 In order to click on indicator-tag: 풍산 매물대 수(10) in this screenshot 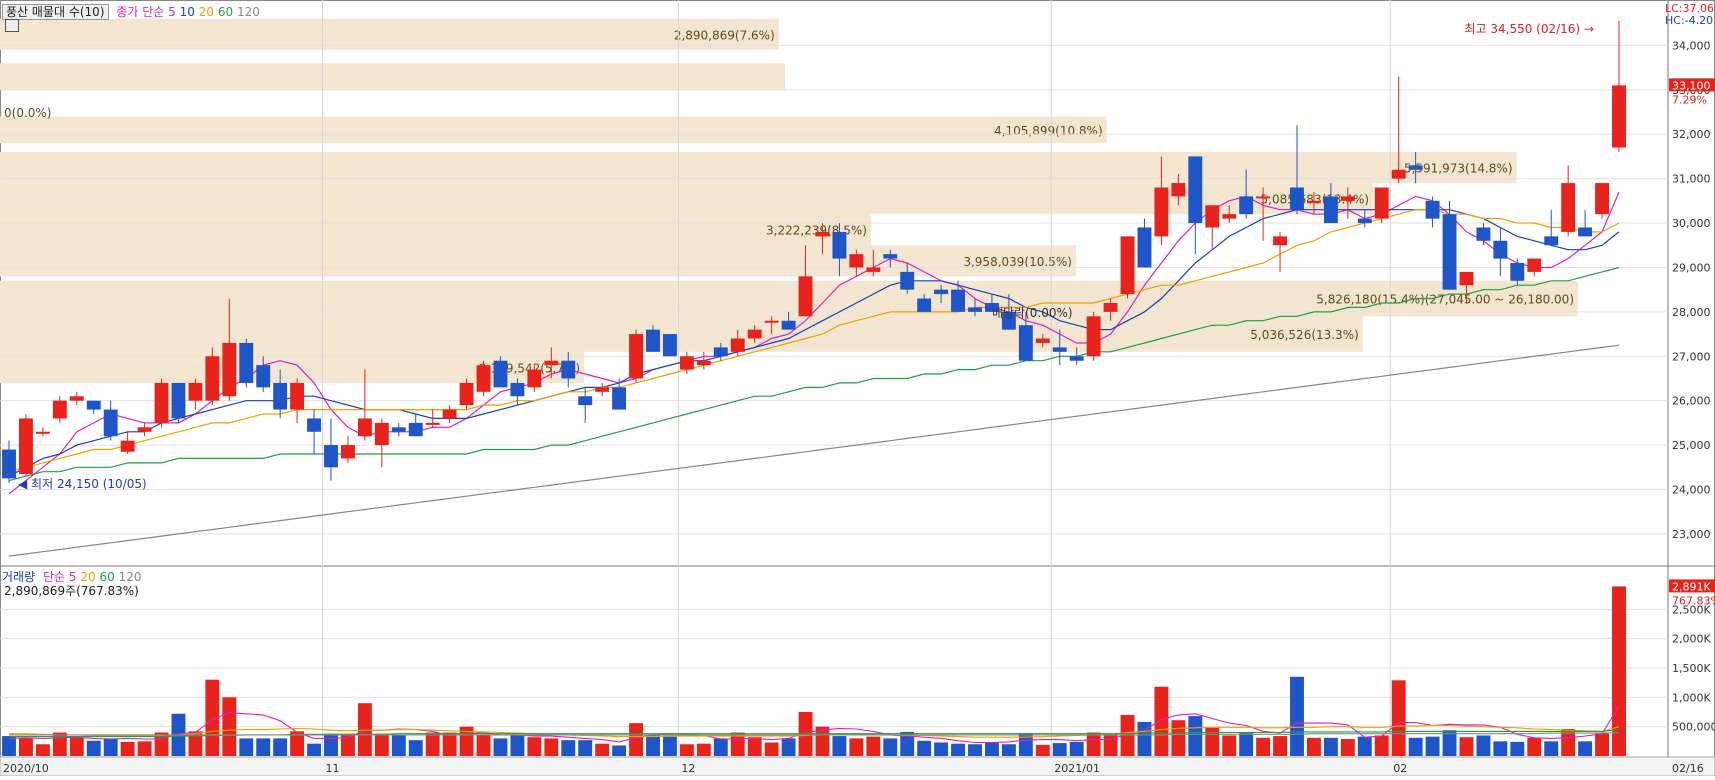, I will do `click(55, 12)`.